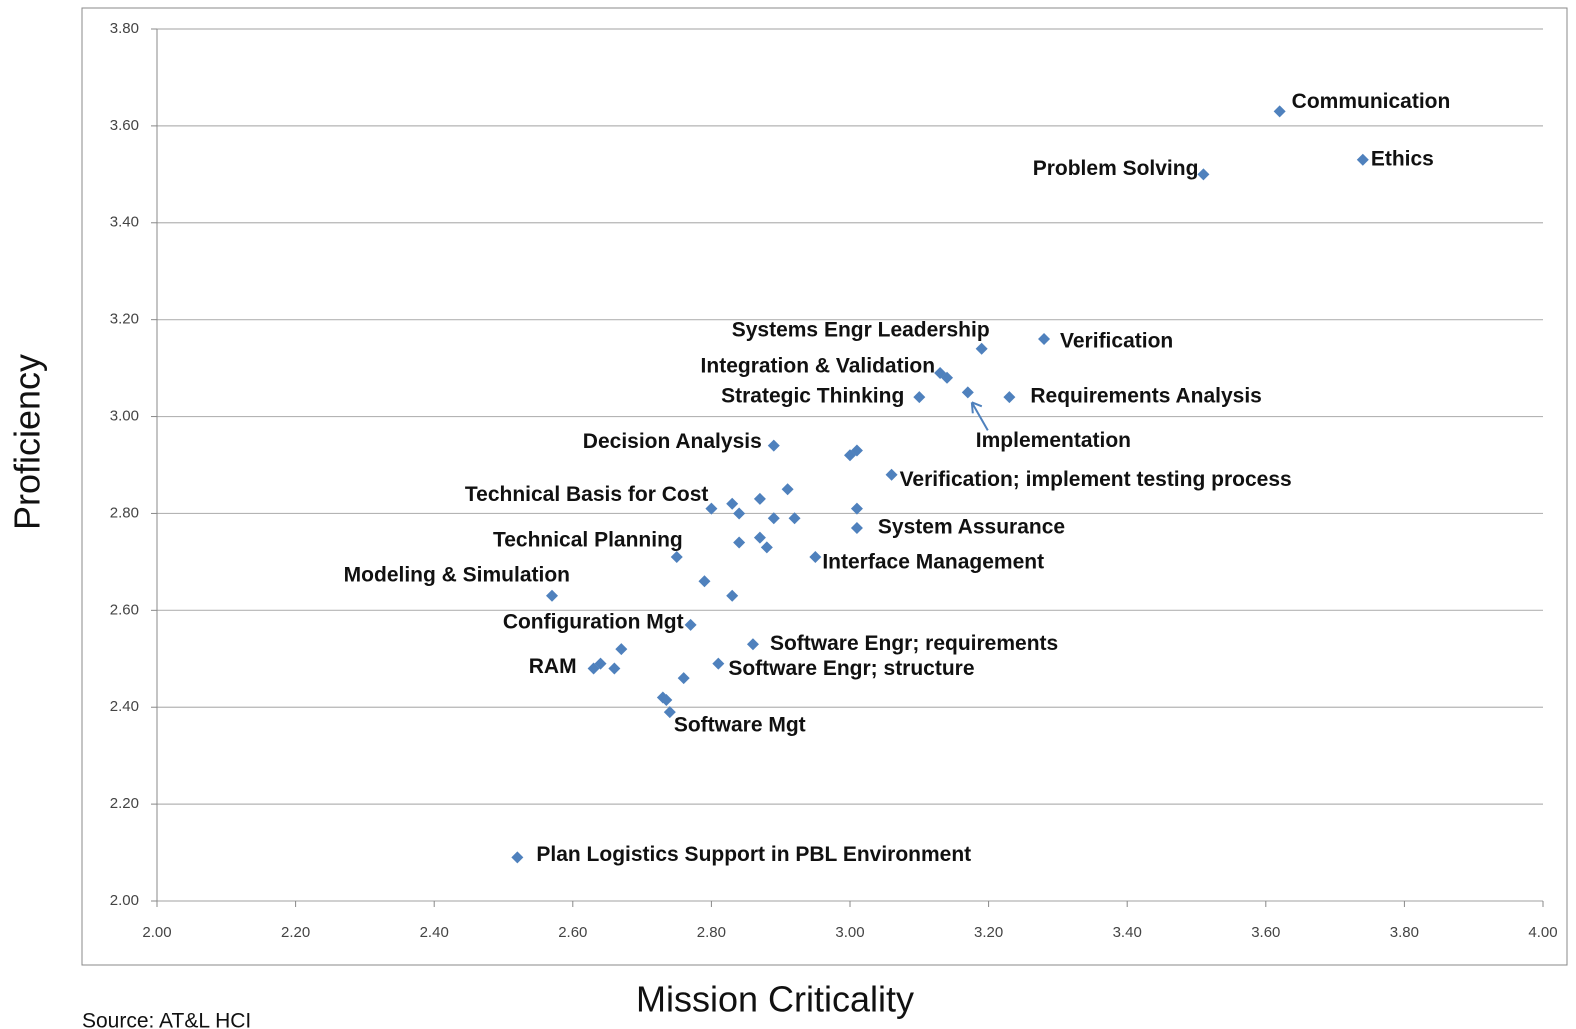 The width and height of the screenshot is (1576, 1029). What do you see at coordinates (1542, 932) in the screenshot?
I see `x-tick-label: 4.00` at bounding box center [1542, 932].